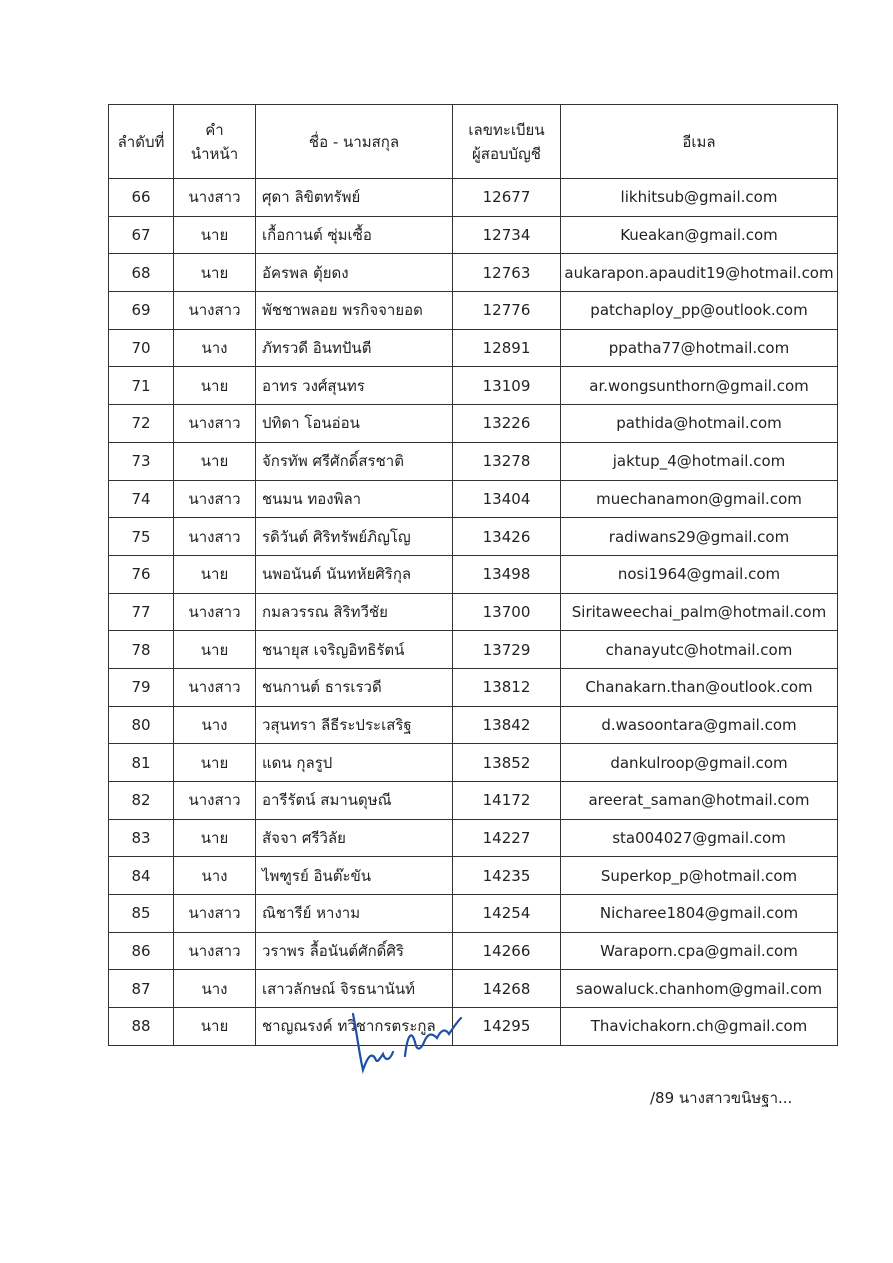  I want to click on cell-name: วราพร ลื้อนันต์ศักดิ์ศิริ, so click(354, 951).